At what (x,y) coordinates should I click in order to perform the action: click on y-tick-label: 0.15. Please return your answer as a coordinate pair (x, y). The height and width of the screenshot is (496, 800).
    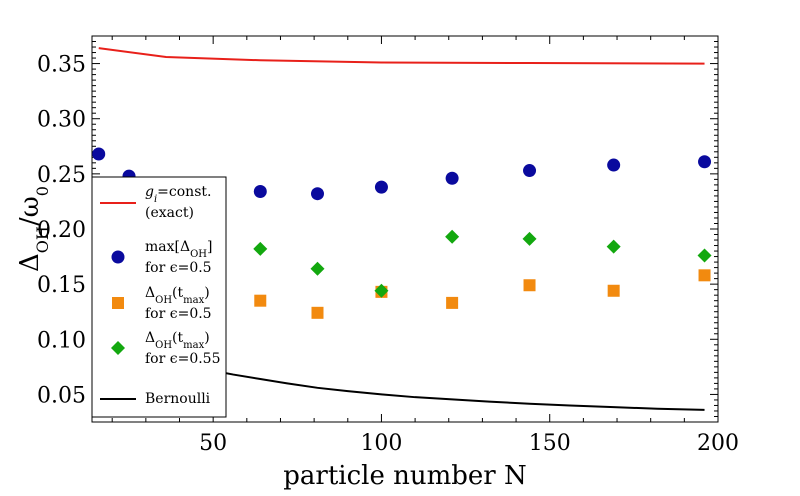
    Looking at the image, I should click on (61, 285).